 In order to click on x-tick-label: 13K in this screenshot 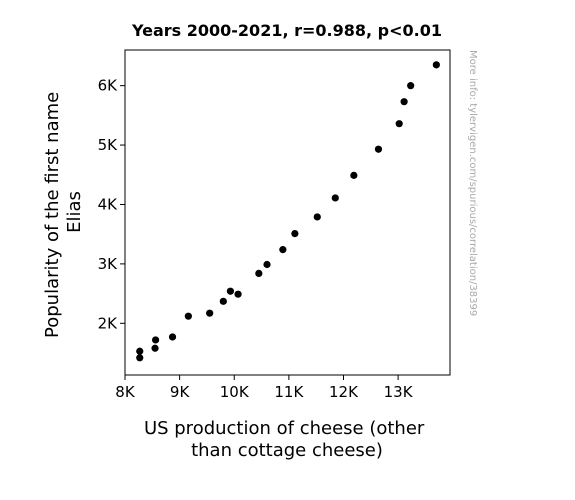, I will do `click(399, 392)`.